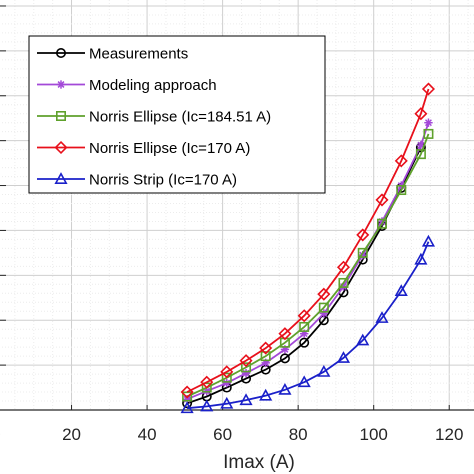 The image size is (474, 474). What do you see at coordinates (153, 85) in the screenshot?
I see `legend-label: Modeling approach` at bounding box center [153, 85].